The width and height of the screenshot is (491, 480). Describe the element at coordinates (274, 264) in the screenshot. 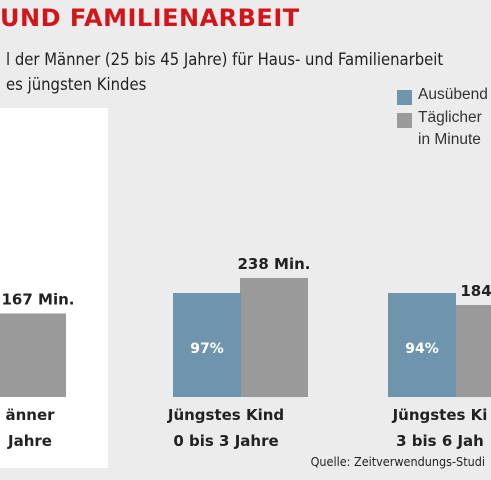

I see `bar-gray-label-1: 238 Min.` at that location.